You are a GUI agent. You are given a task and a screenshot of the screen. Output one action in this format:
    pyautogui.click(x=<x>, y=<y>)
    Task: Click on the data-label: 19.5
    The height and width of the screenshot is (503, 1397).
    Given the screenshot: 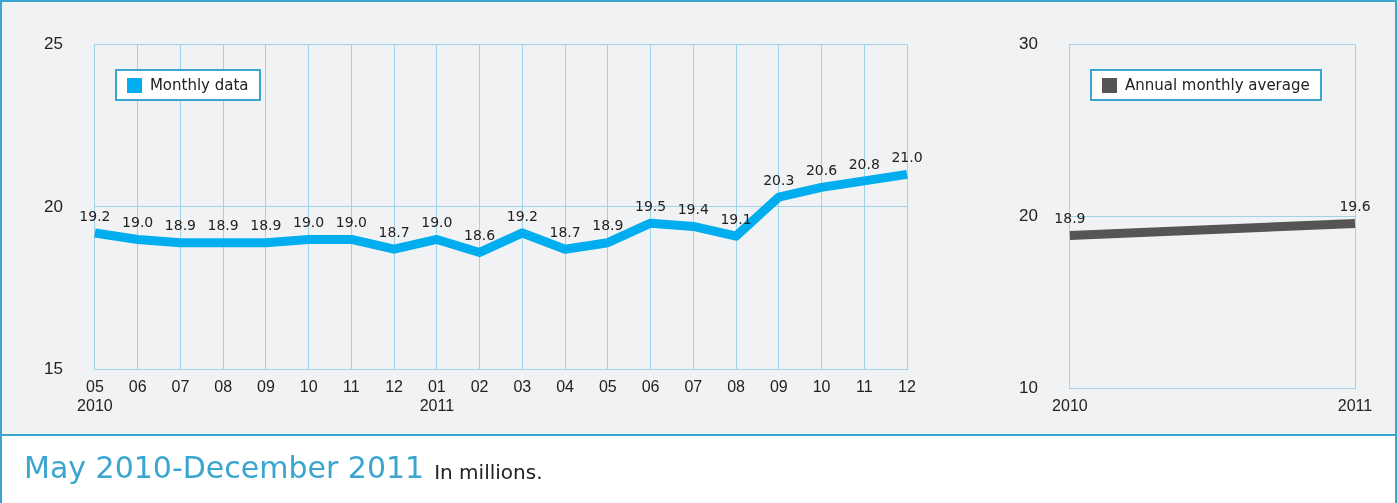 What is the action you would take?
    pyautogui.click(x=650, y=205)
    